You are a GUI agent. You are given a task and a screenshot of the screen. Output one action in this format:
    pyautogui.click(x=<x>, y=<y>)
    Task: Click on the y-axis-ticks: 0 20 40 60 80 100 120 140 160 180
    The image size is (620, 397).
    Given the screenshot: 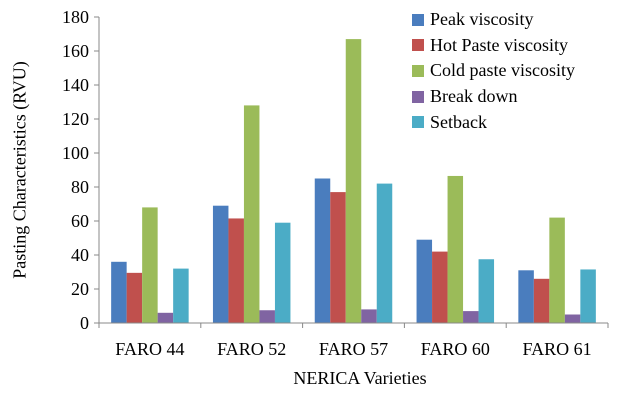 What is the action you would take?
    pyautogui.click(x=80, y=170)
    